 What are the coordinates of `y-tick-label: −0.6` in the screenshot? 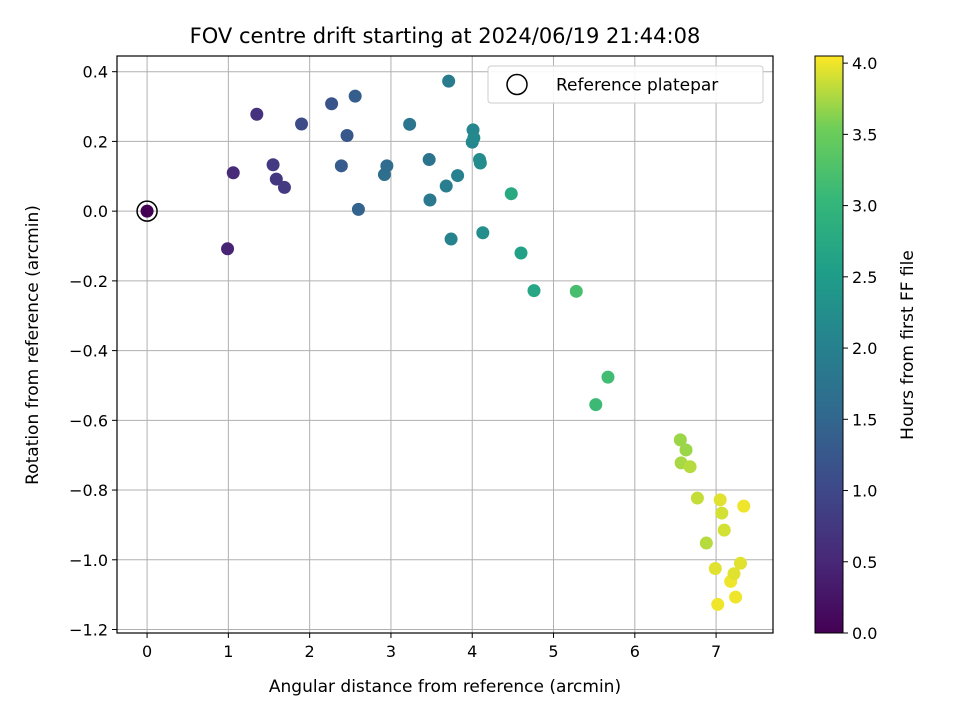 It's located at (88, 420).